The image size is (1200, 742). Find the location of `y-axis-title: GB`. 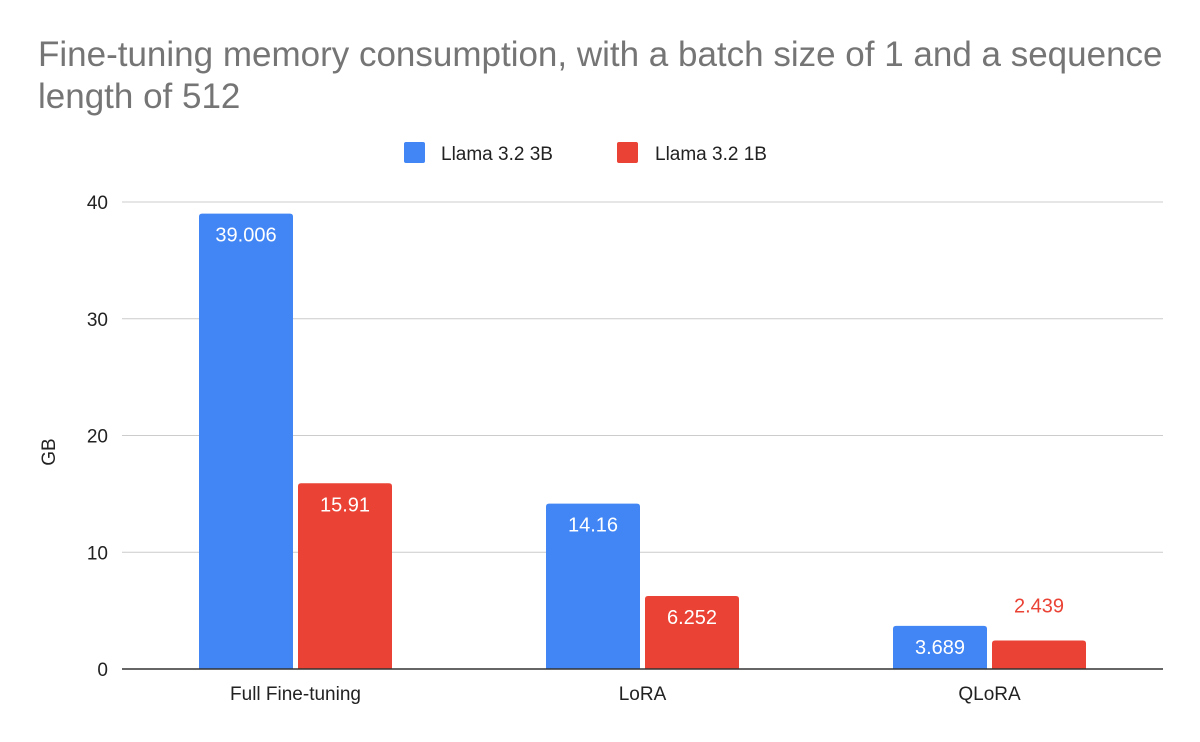

y-axis-title: GB is located at coordinates (49, 451).